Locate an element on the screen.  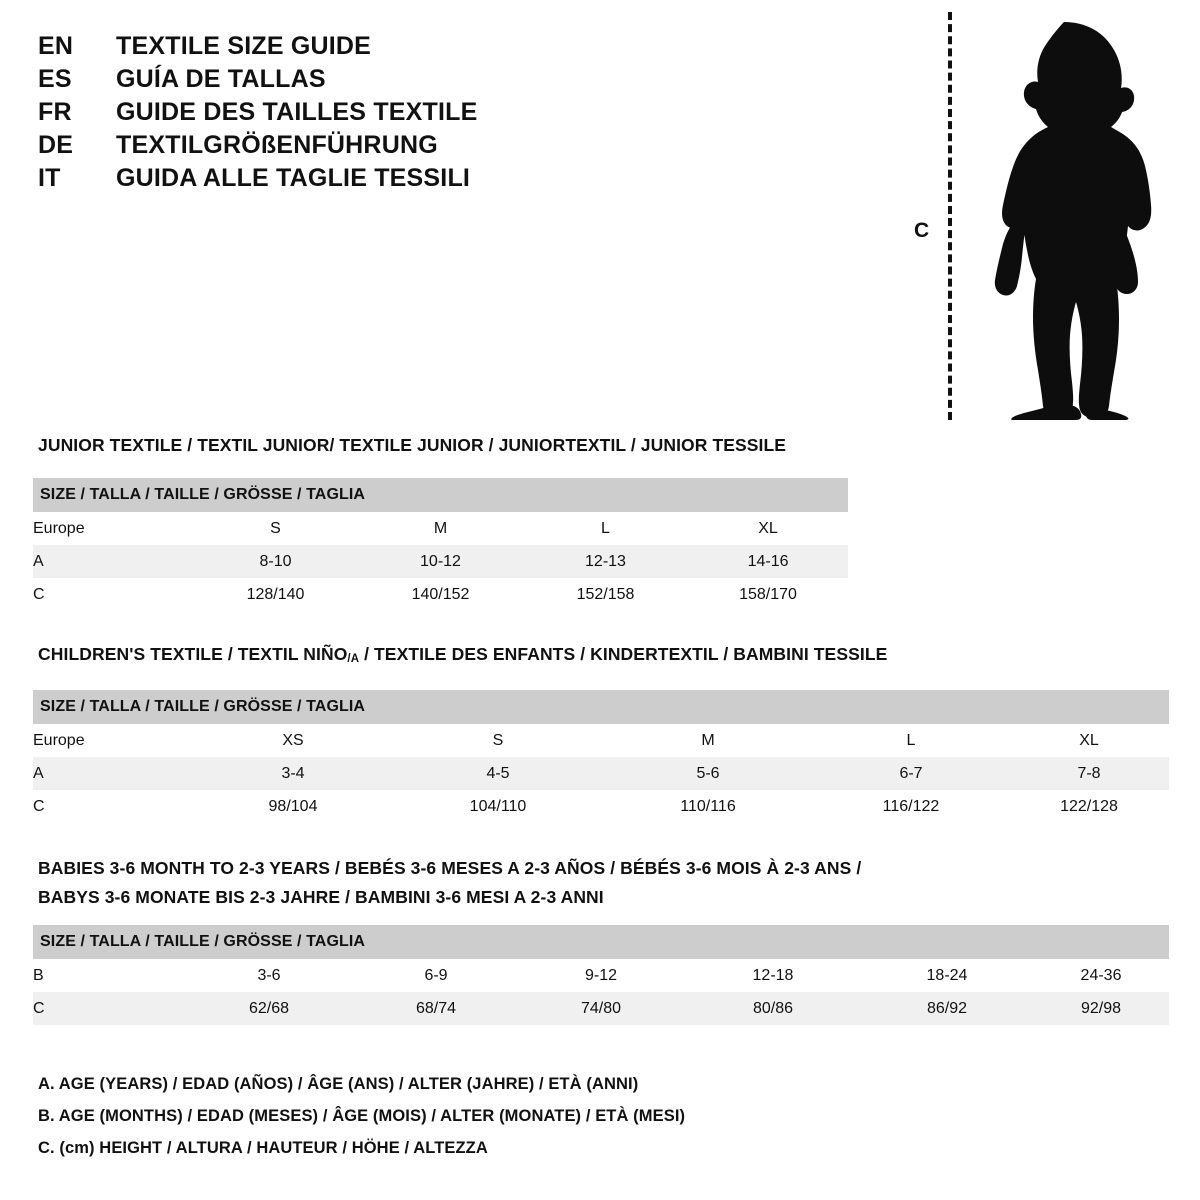
babies-table-bar-label: SIZE / TALLA / TAILLE / GRÖSSE / TAGLIA is located at coordinates (601, 942).